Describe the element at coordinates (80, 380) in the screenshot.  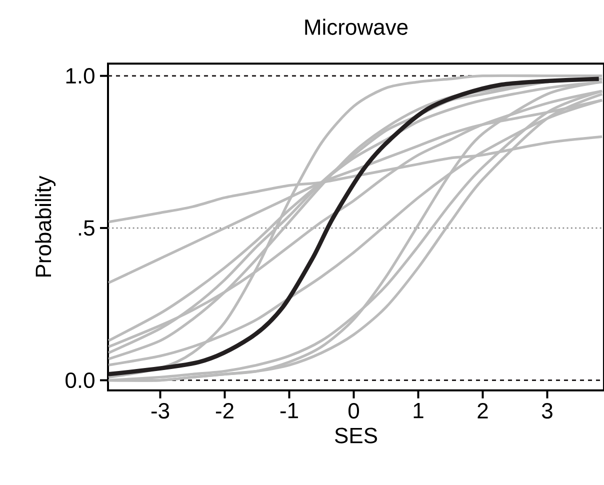
I see `y-tick-label: 0.0` at that location.